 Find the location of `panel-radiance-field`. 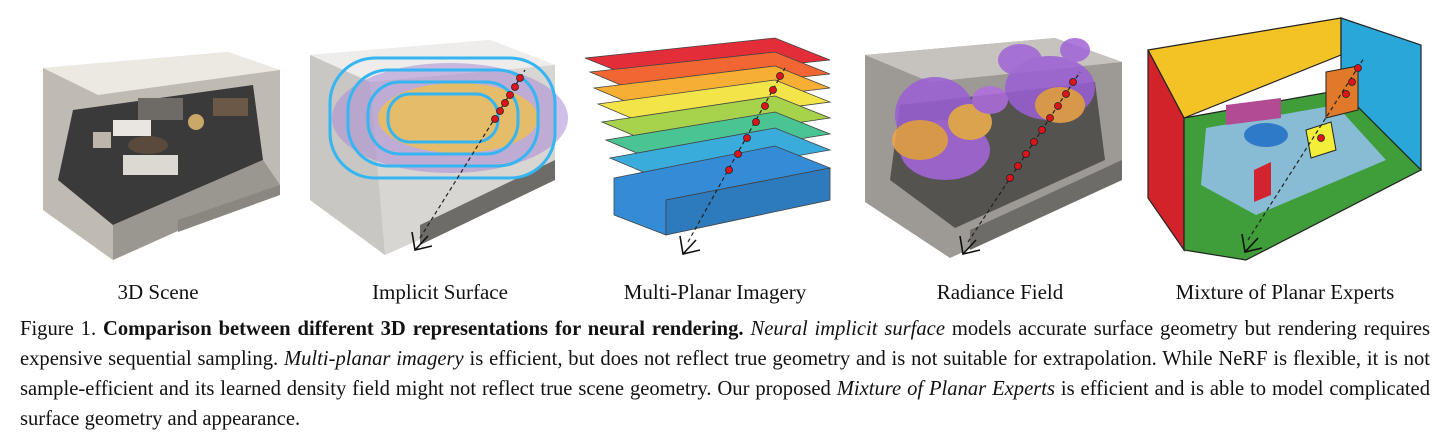

panel-radiance-field is located at coordinates (998, 141).